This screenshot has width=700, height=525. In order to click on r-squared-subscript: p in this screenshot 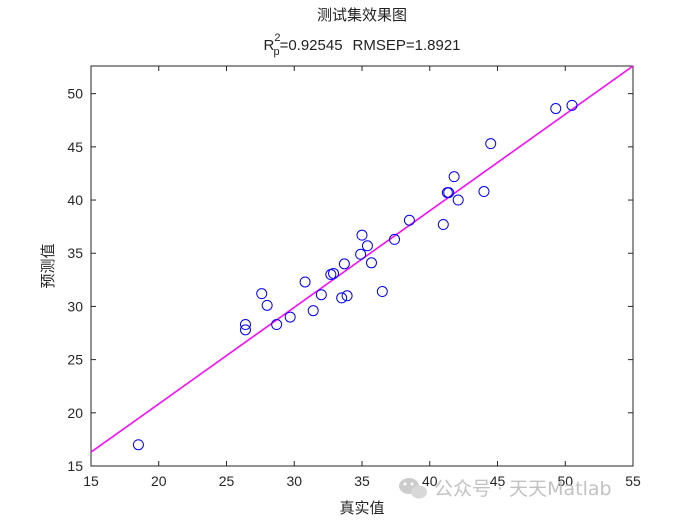, I will do `click(276, 52)`.